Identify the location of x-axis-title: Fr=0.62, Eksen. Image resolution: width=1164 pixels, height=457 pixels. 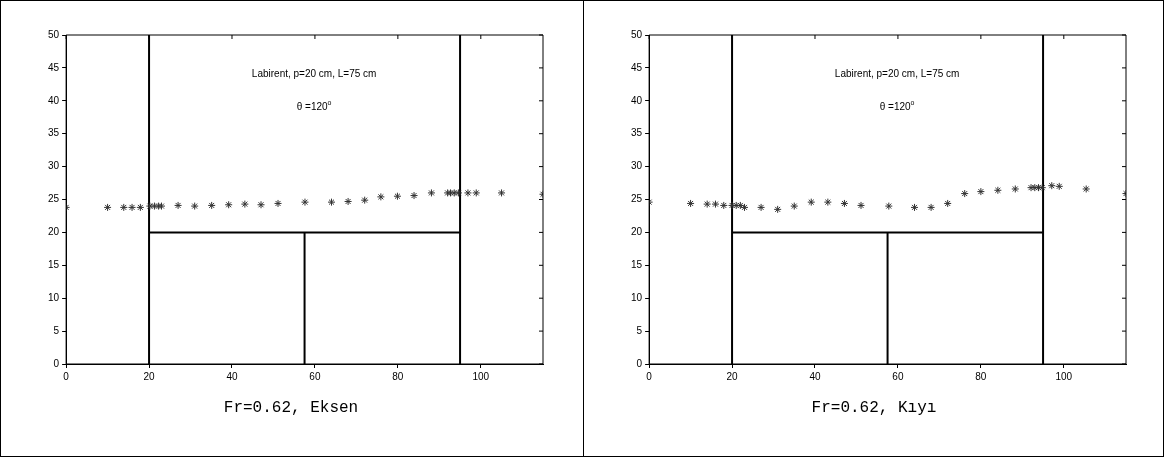
(291, 408).